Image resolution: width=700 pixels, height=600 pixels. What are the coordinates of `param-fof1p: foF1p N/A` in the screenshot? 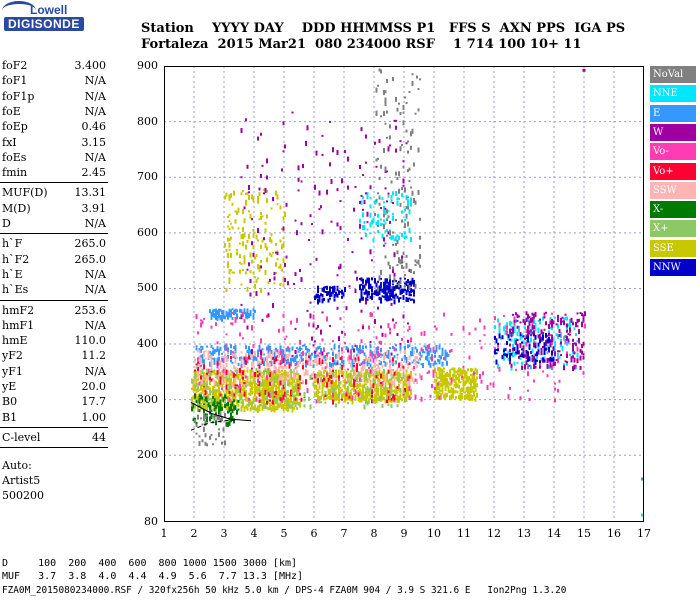 It's located at (53, 96).